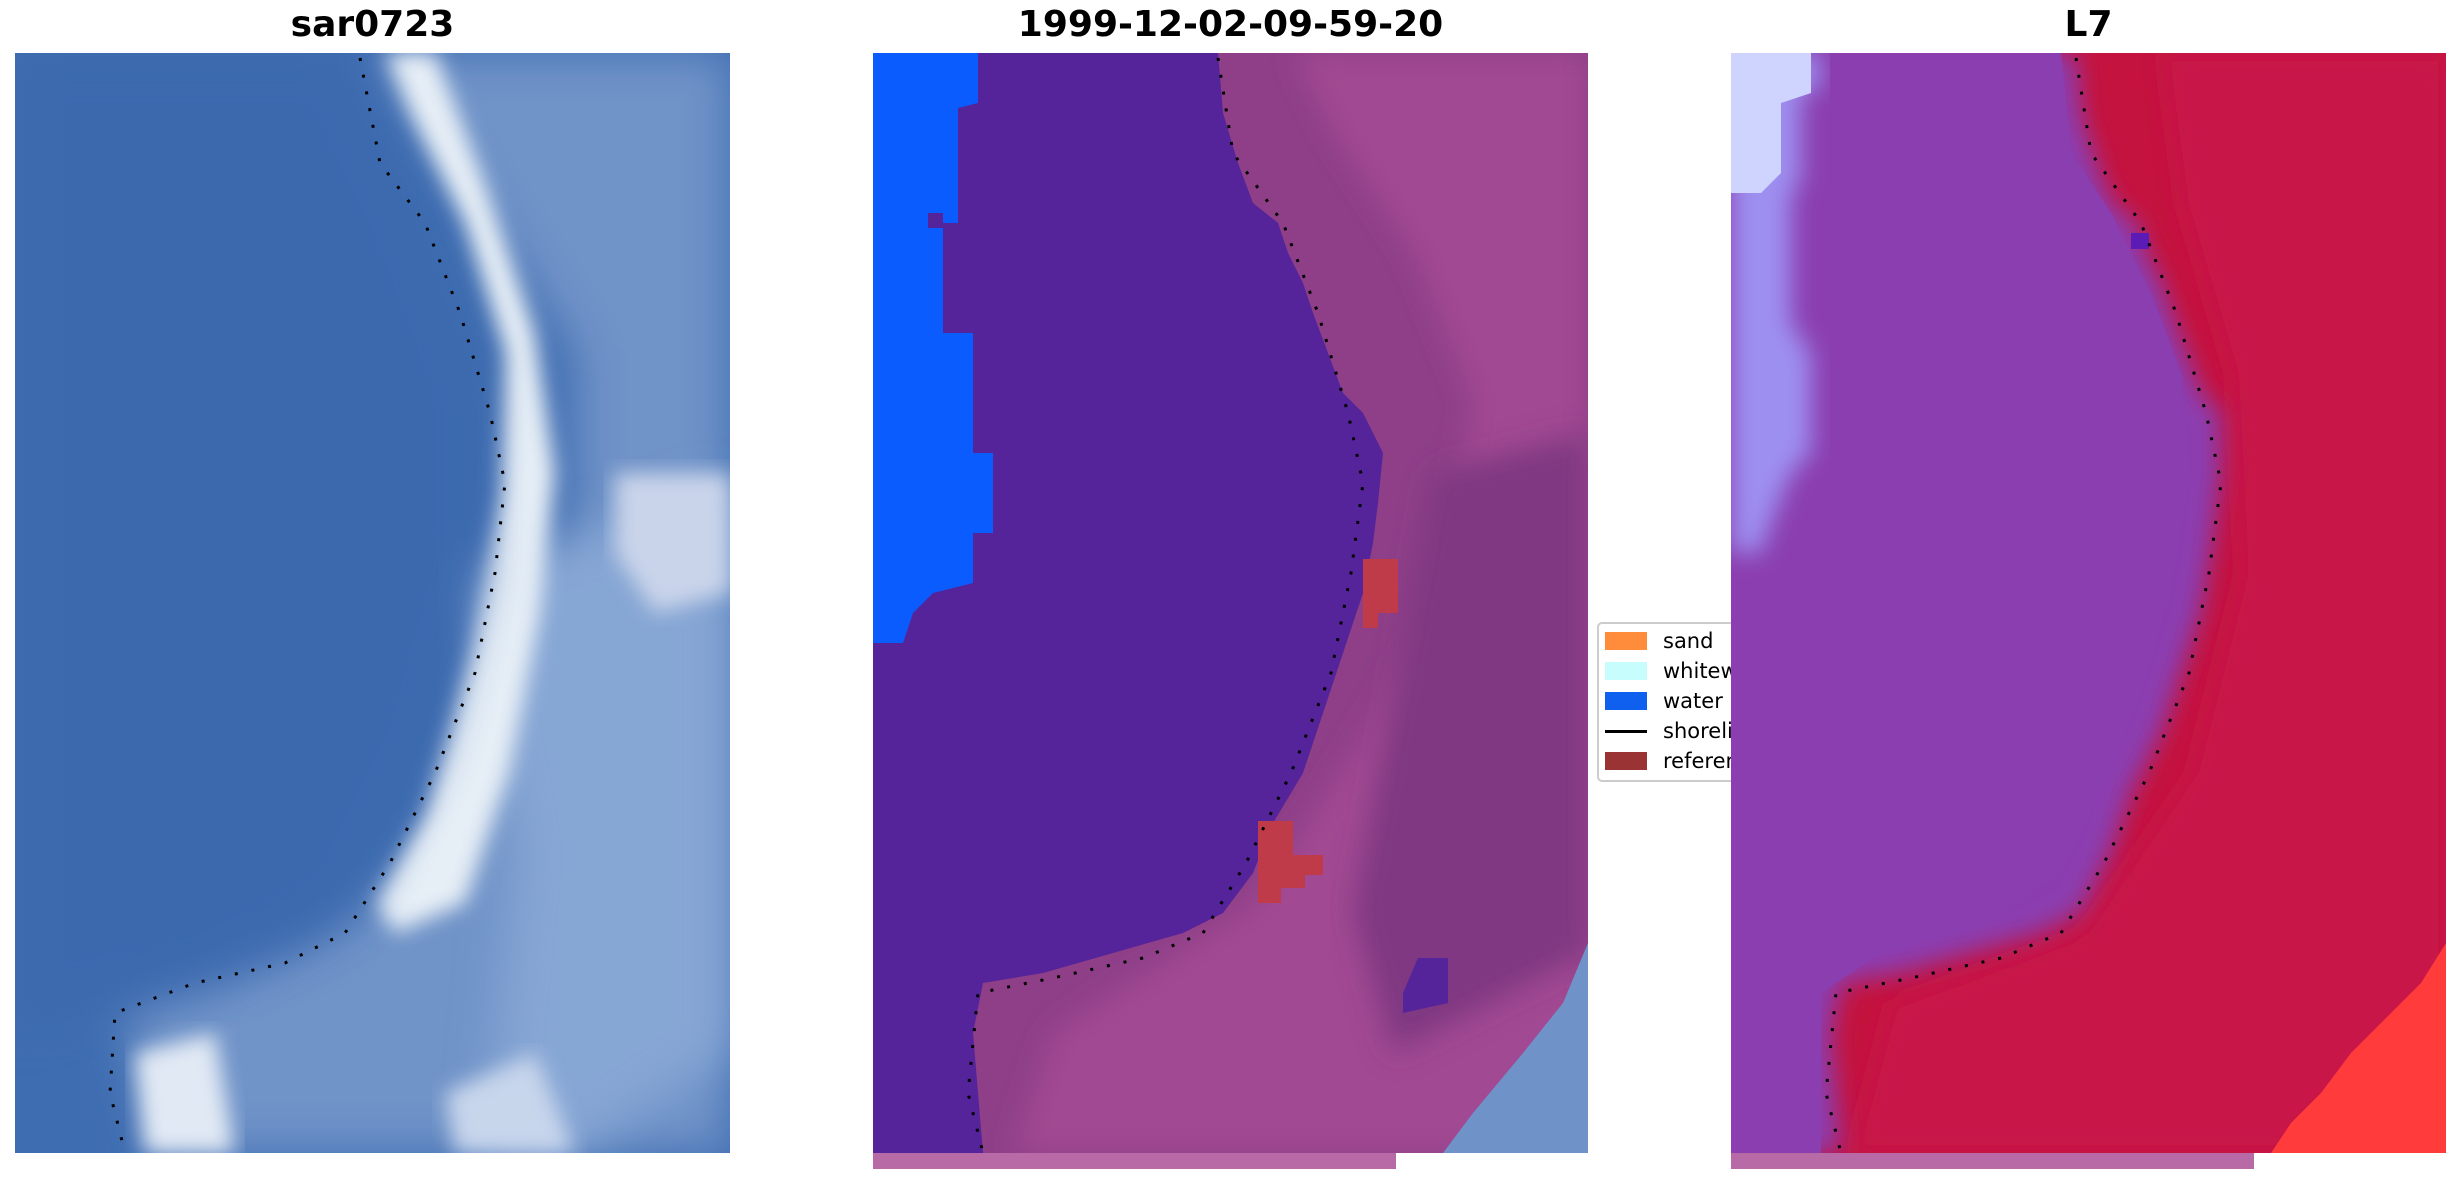  Describe the element at coordinates (1693, 701) in the screenshot. I see `legend-label-water: water` at that location.